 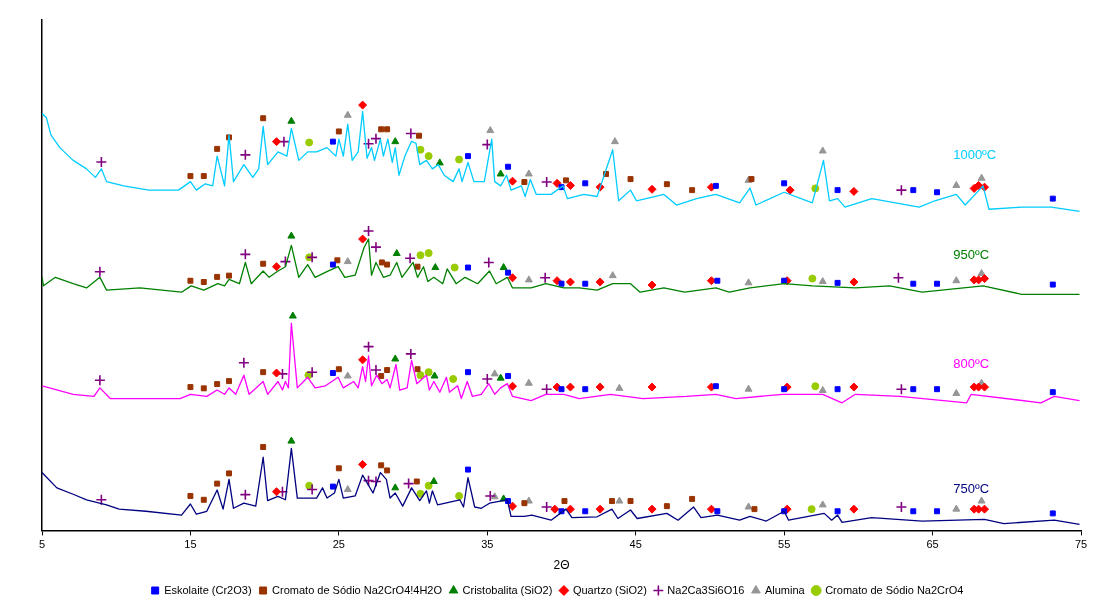 I want to click on legend-label: Cromato de Sódio Na2CrO4!4H2O, so click(x=357, y=589).